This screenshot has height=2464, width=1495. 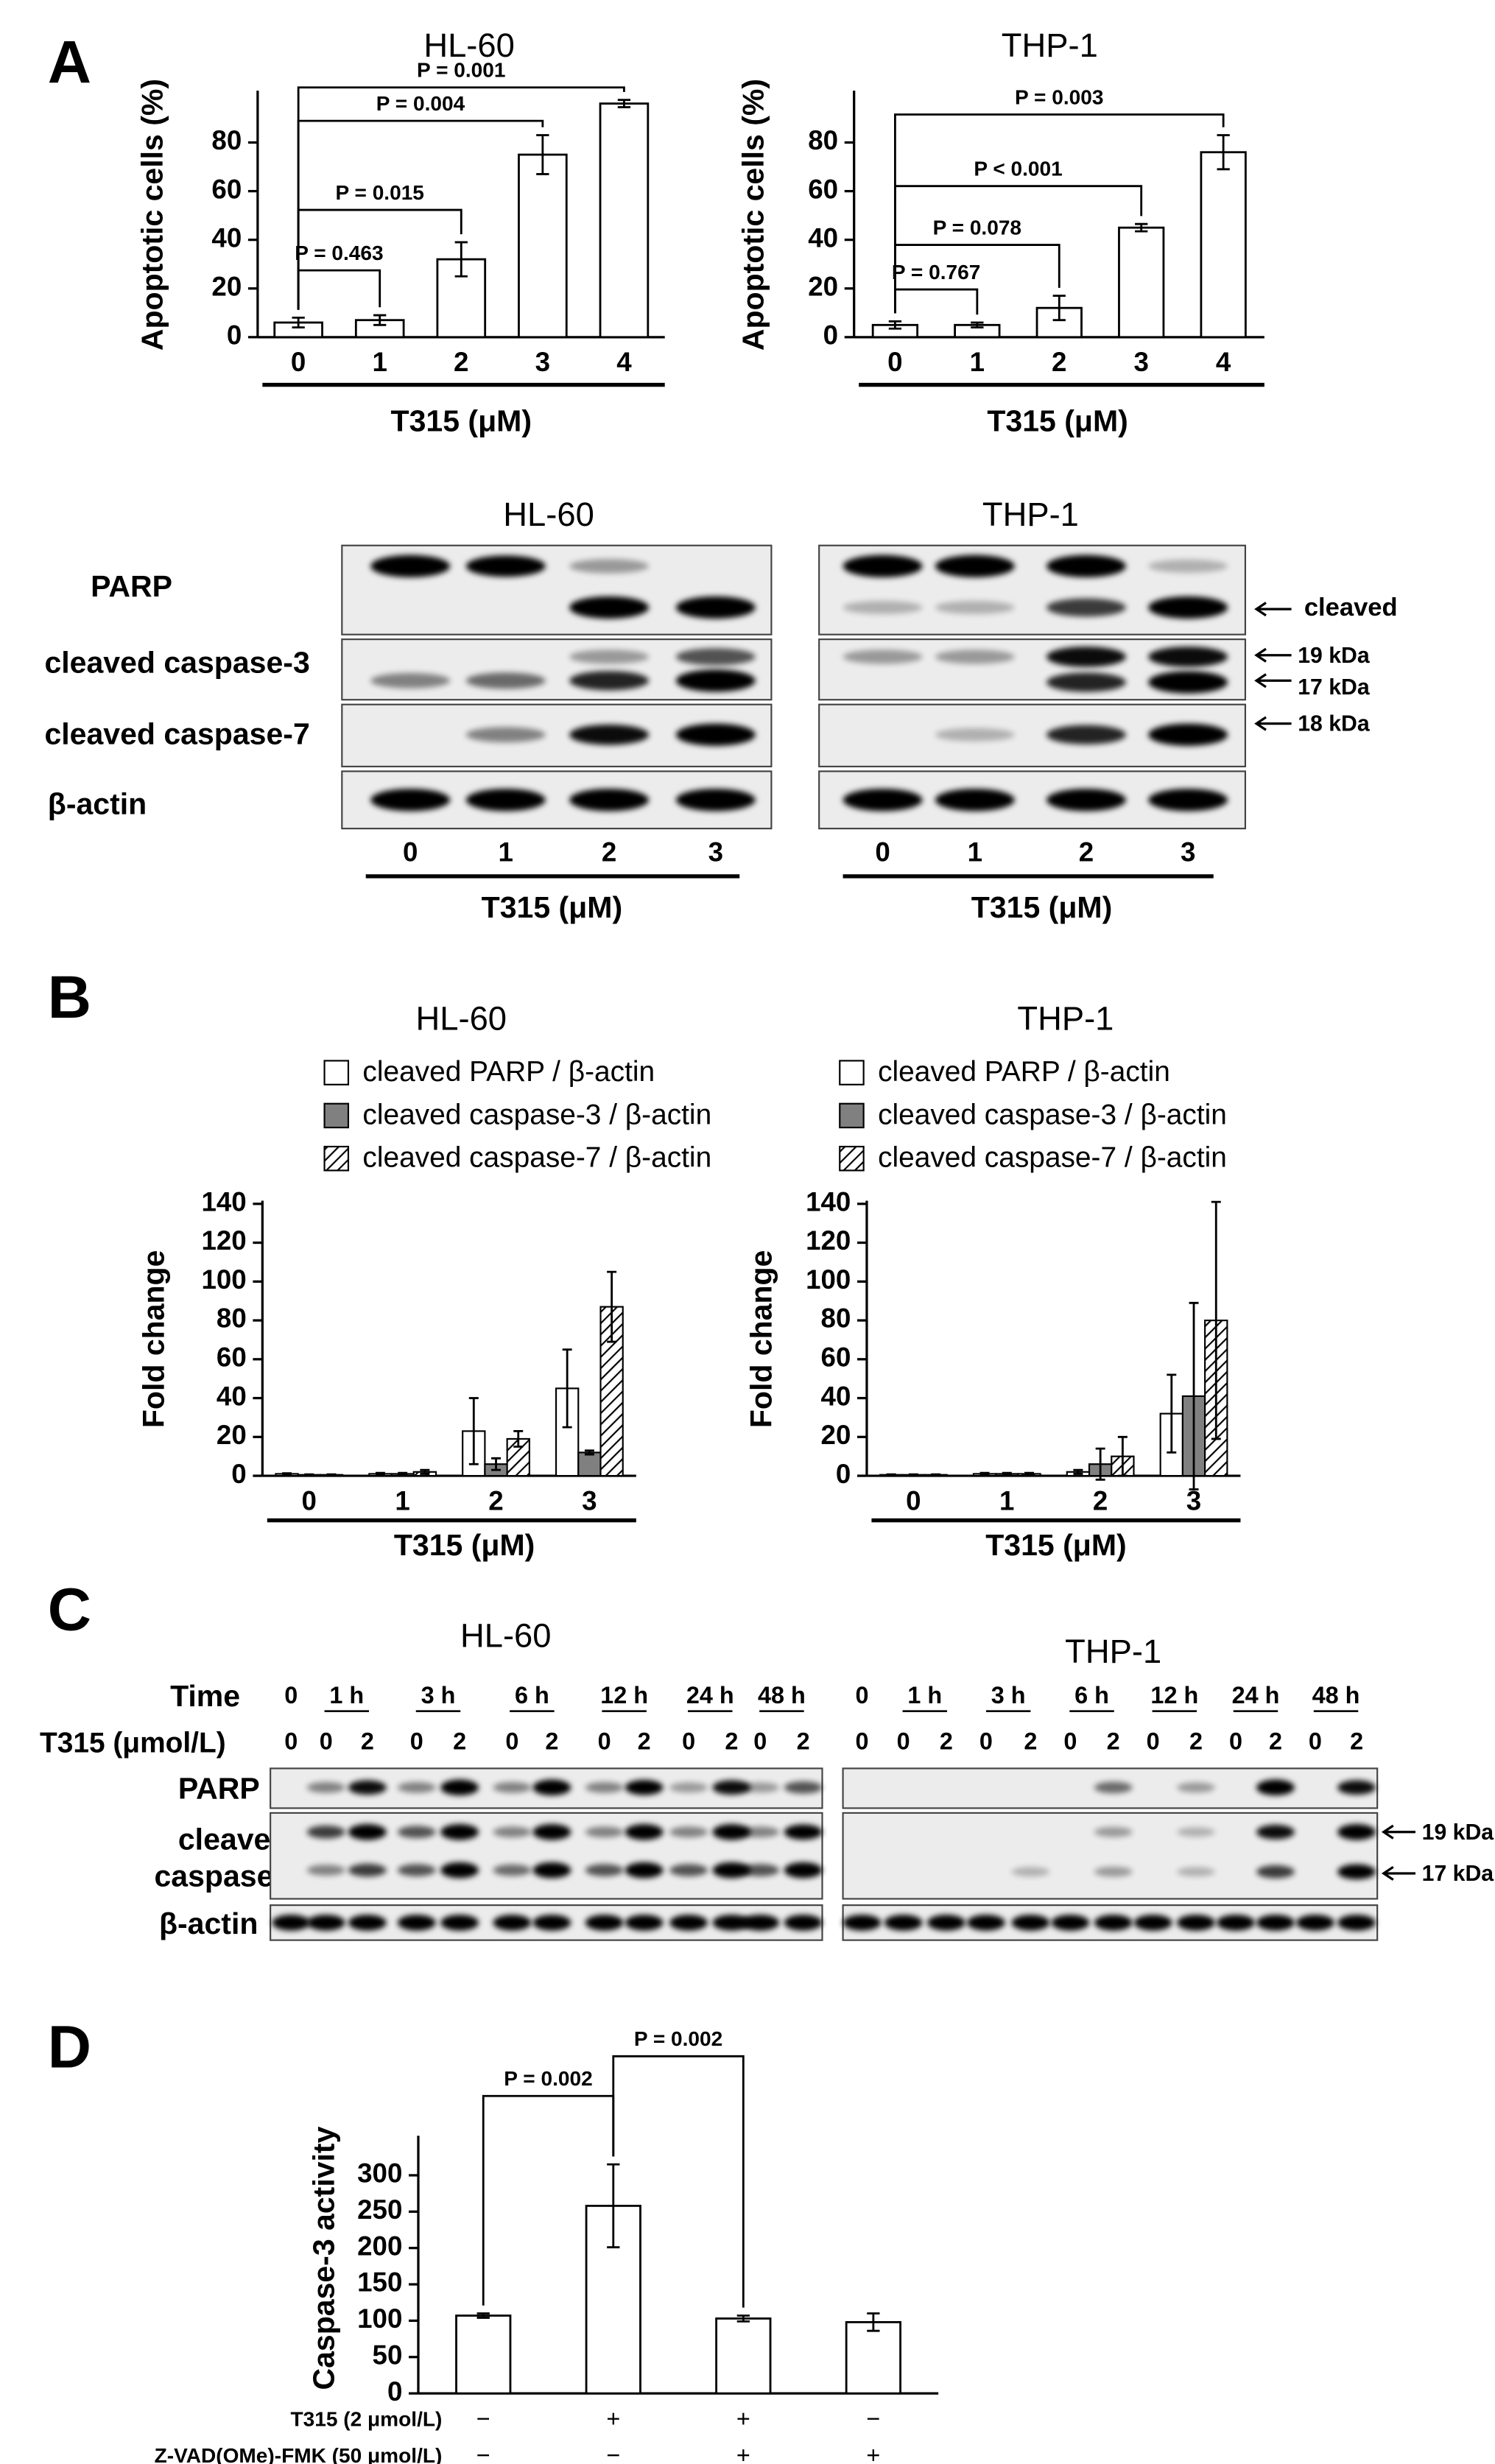 What do you see at coordinates (379, 2282) in the screenshot?
I see `y-tick-label: 150` at bounding box center [379, 2282].